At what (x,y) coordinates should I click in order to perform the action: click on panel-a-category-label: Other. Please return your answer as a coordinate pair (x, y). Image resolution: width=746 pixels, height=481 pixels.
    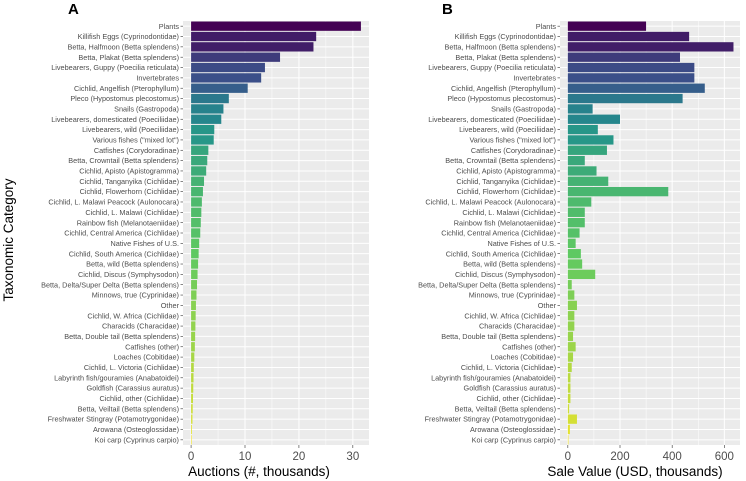
    Looking at the image, I should click on (170, 305).